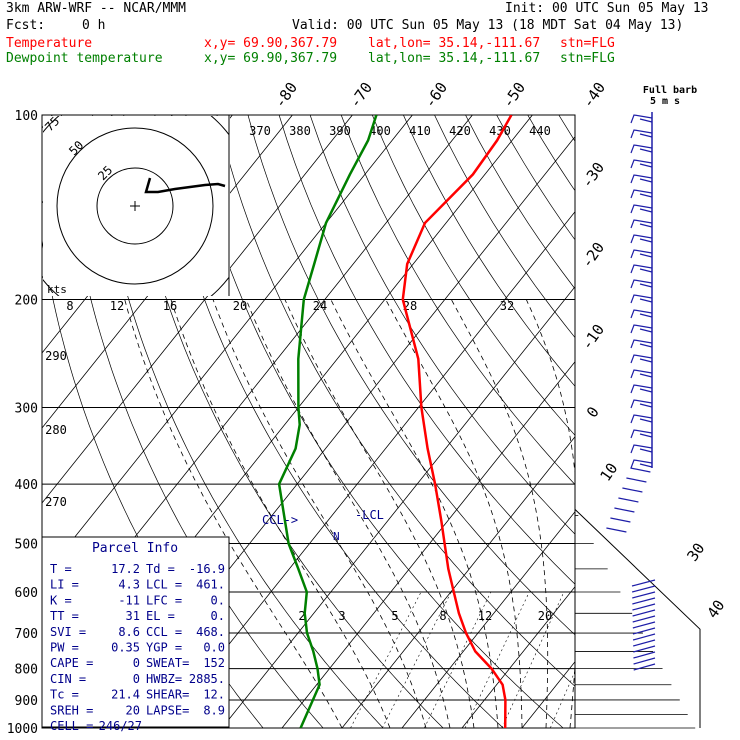 The image size is (740, 740). Describe the element at coordinates (608, 472) in the screenshot. I see `isotherm-label: 10` at that location.